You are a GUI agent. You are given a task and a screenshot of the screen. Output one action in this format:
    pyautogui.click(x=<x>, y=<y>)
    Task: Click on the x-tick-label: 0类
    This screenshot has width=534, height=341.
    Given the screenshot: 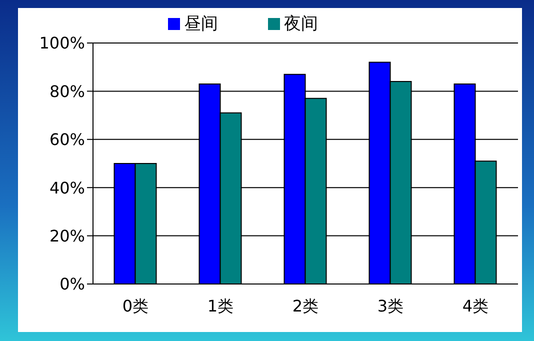 What is the action you would take?
    pyautogui.click(x=135, y=306)
    